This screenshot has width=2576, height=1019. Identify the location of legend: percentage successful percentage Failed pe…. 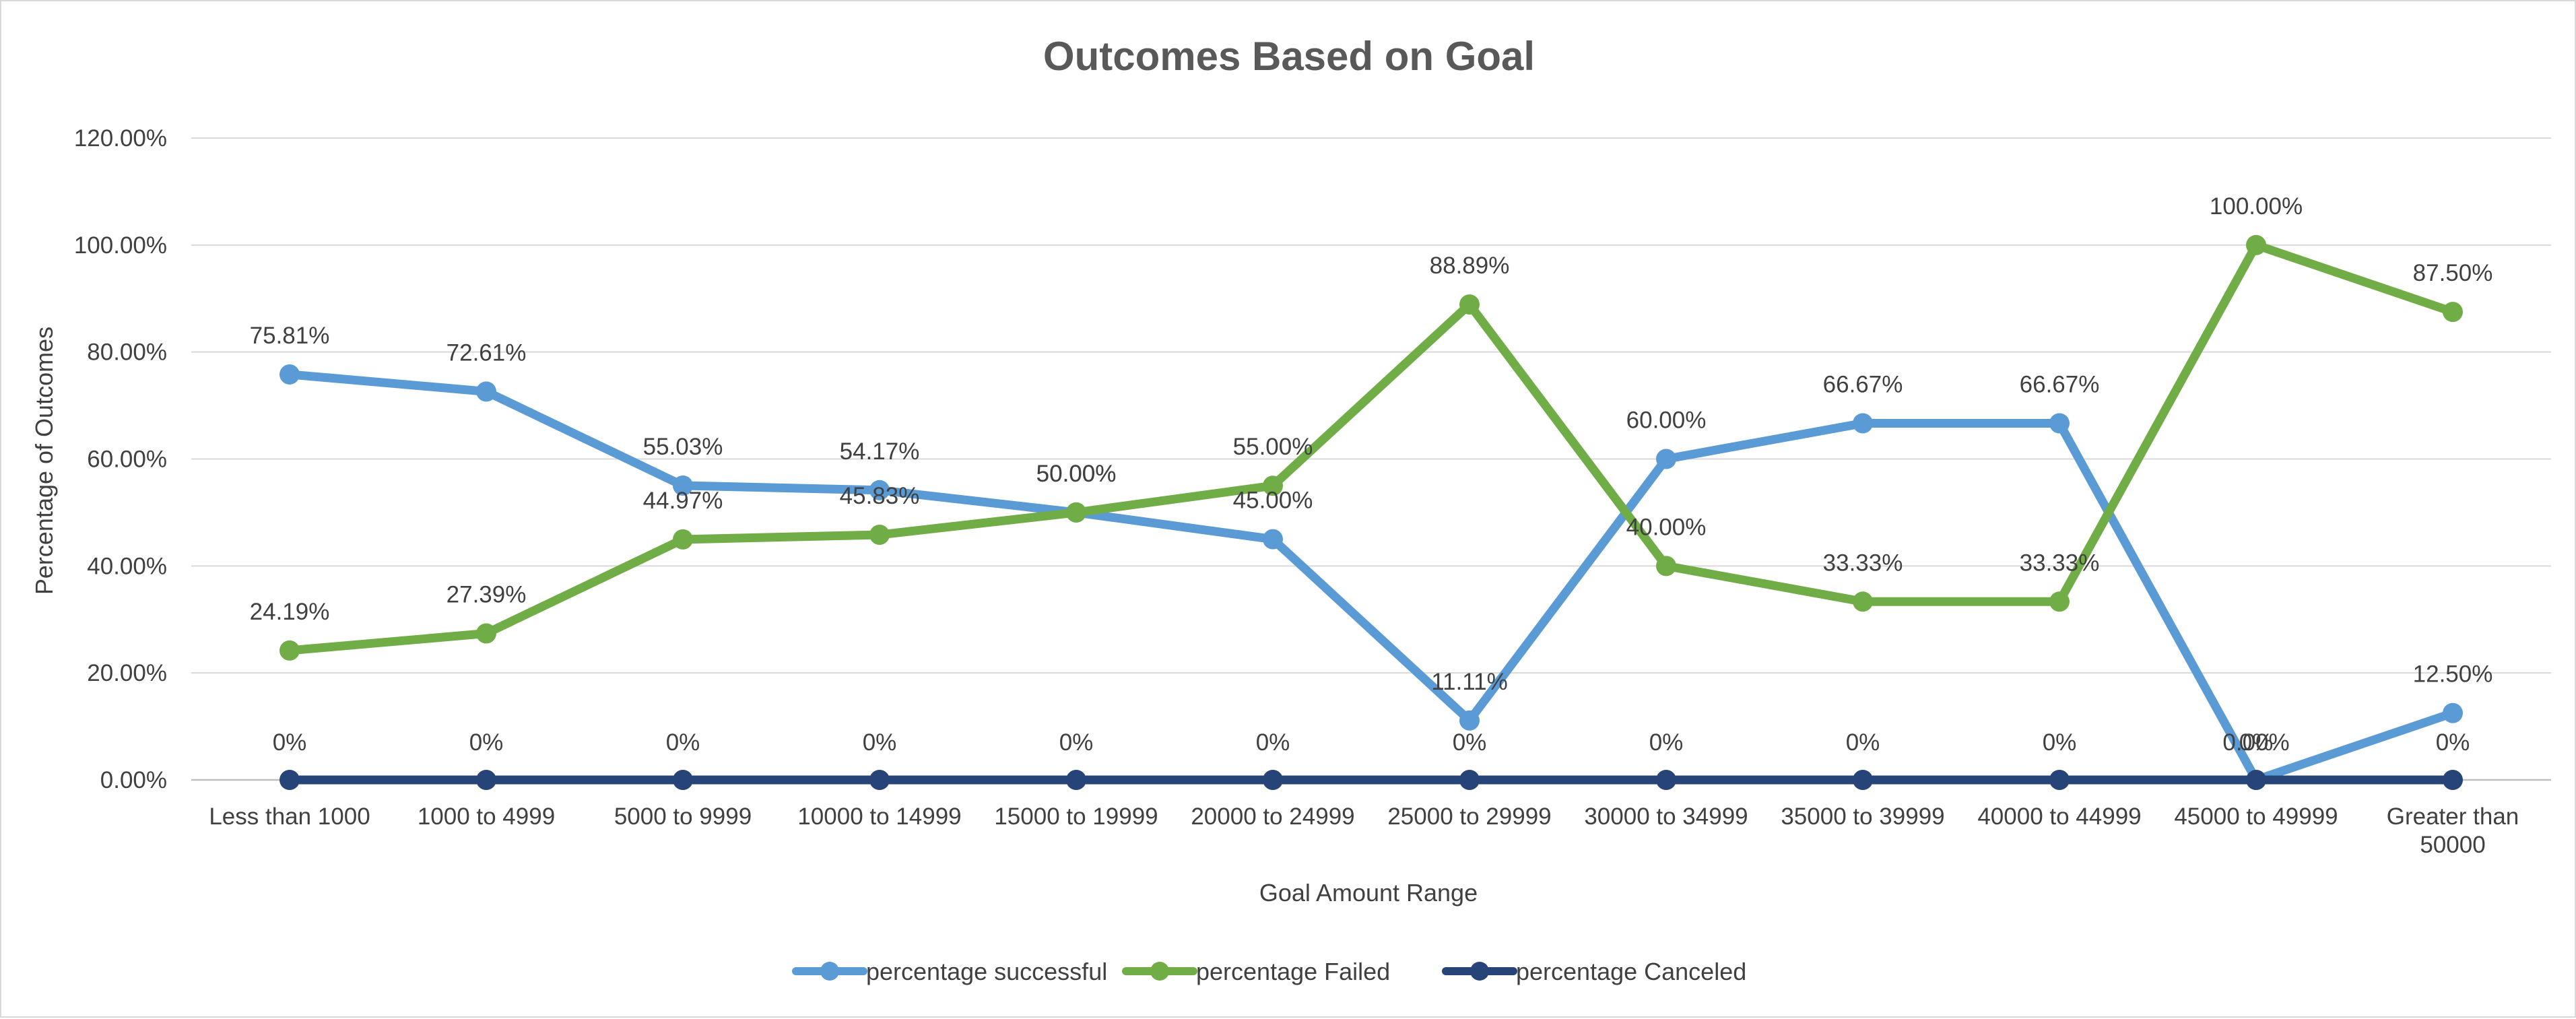
(1269, 971).